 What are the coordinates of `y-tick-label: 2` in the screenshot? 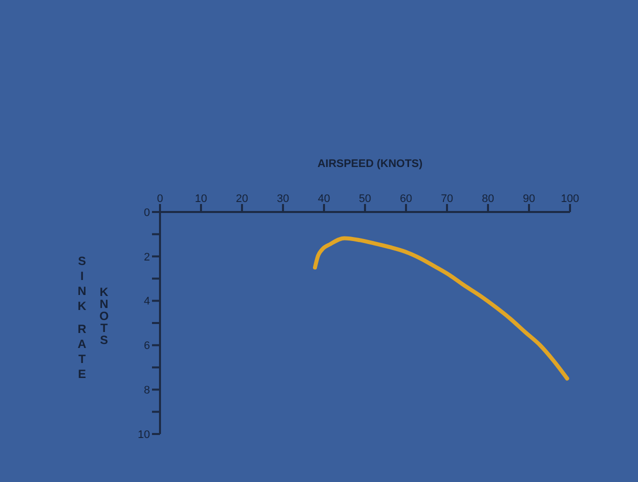 It's located at (147, 257).